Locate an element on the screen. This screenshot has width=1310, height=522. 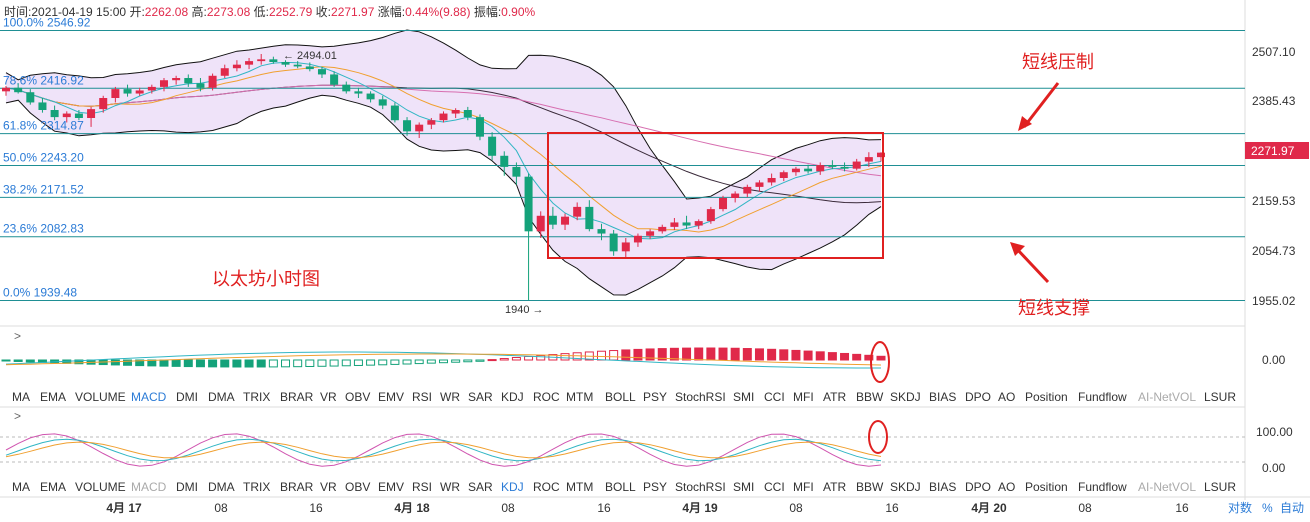
price-tick: 2507.10 is located at coordinates (1274, 52).